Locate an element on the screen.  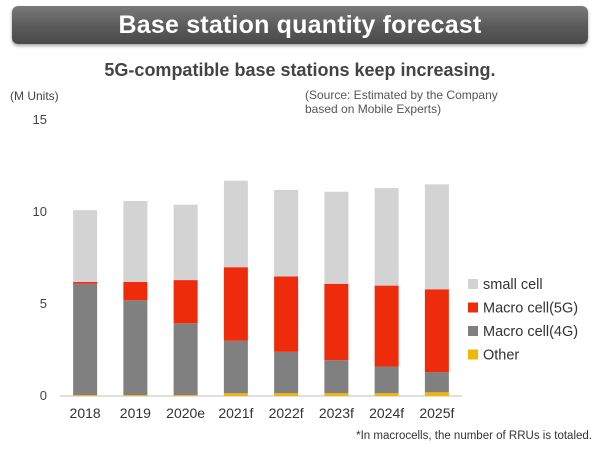
legend-label: Macro cell(4G) is located at coordinates (530, 332).